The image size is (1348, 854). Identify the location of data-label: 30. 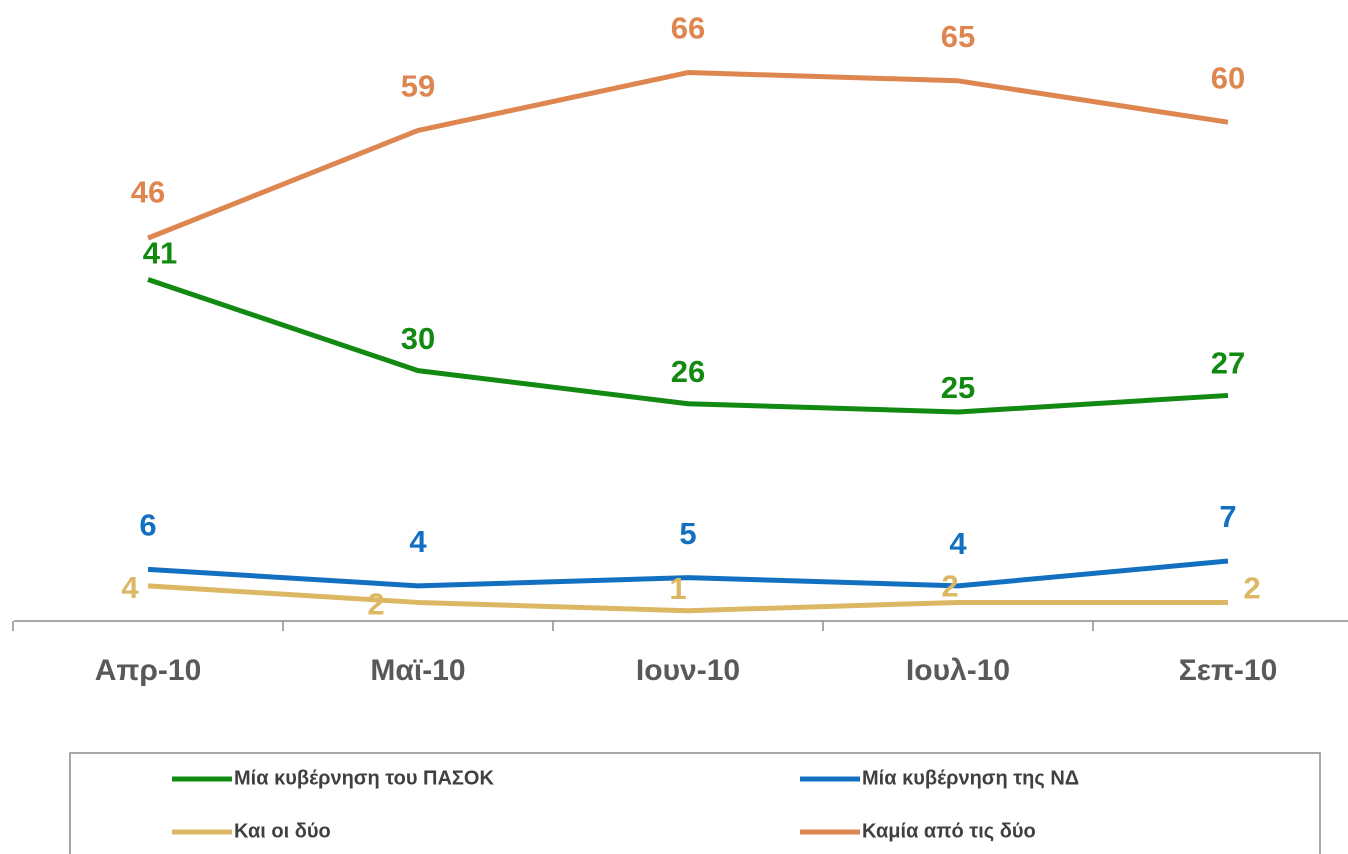
(418, 338).